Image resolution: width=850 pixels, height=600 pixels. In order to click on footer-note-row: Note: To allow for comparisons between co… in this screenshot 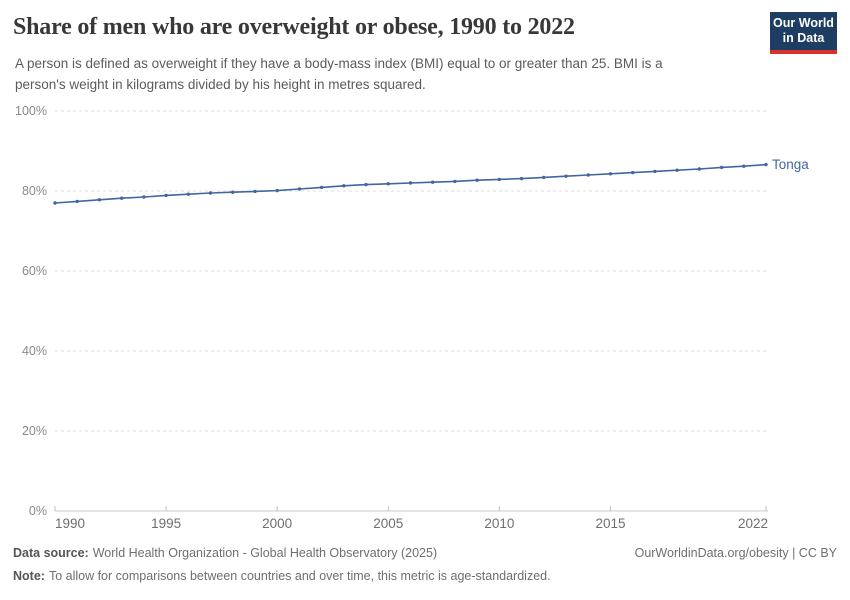, I will do `click(425, 576)`.